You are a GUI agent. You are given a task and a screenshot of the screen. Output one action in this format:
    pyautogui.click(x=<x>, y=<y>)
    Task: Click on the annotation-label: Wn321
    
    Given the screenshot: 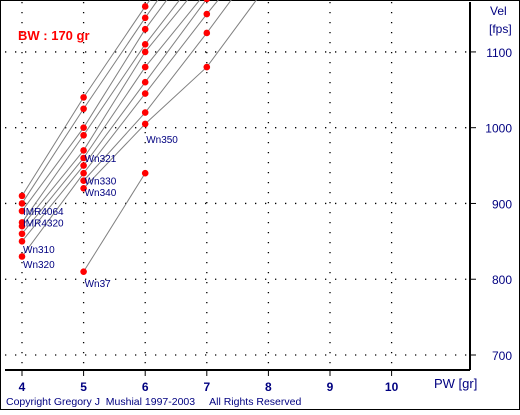 What is the action you would take?
    pyautogui.click(x=101, y=159)
    